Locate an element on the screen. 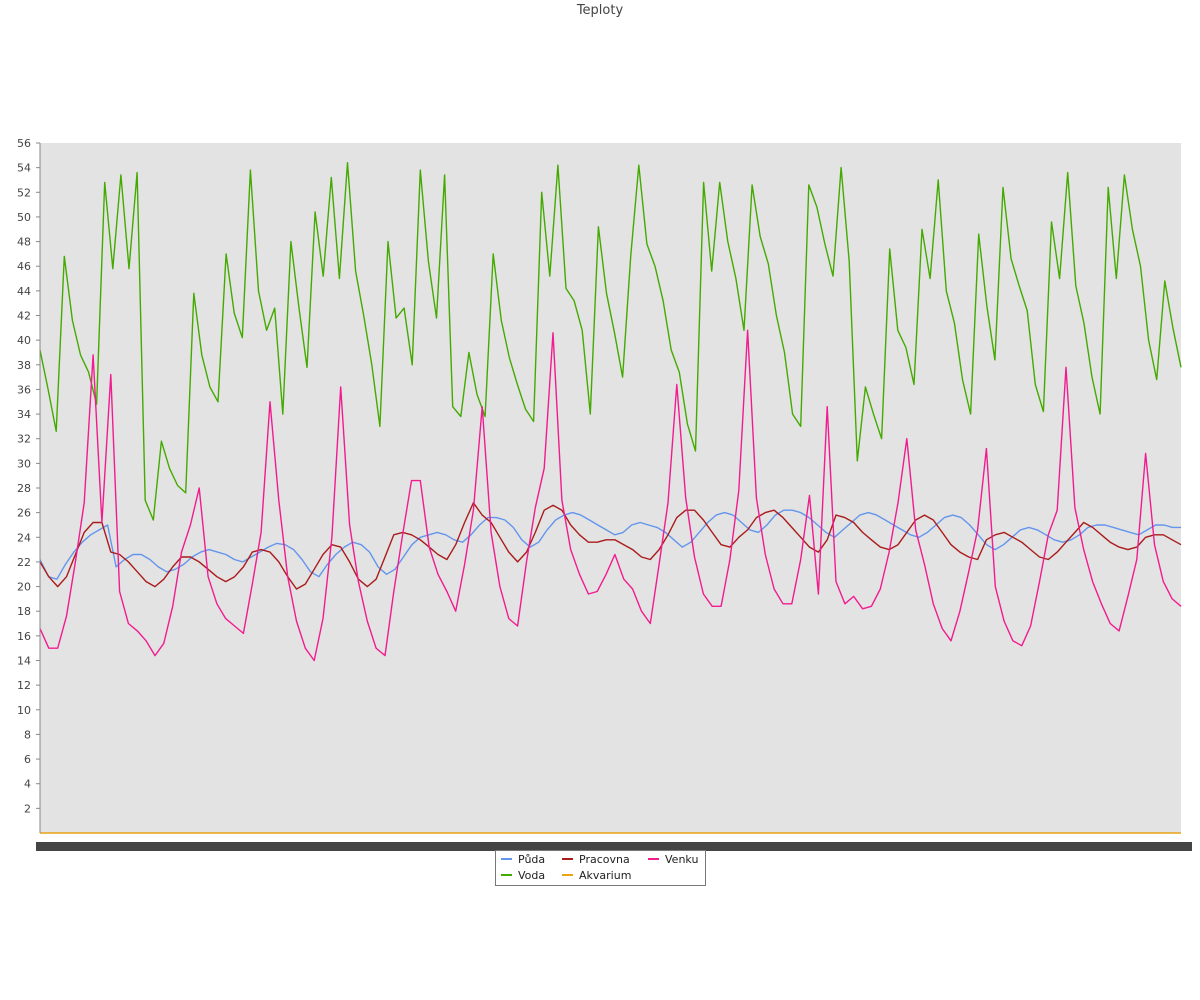 The width and height of the screenshot is (1200, 1000). y-tick-label: 26 is located at coordinates (24, 513).